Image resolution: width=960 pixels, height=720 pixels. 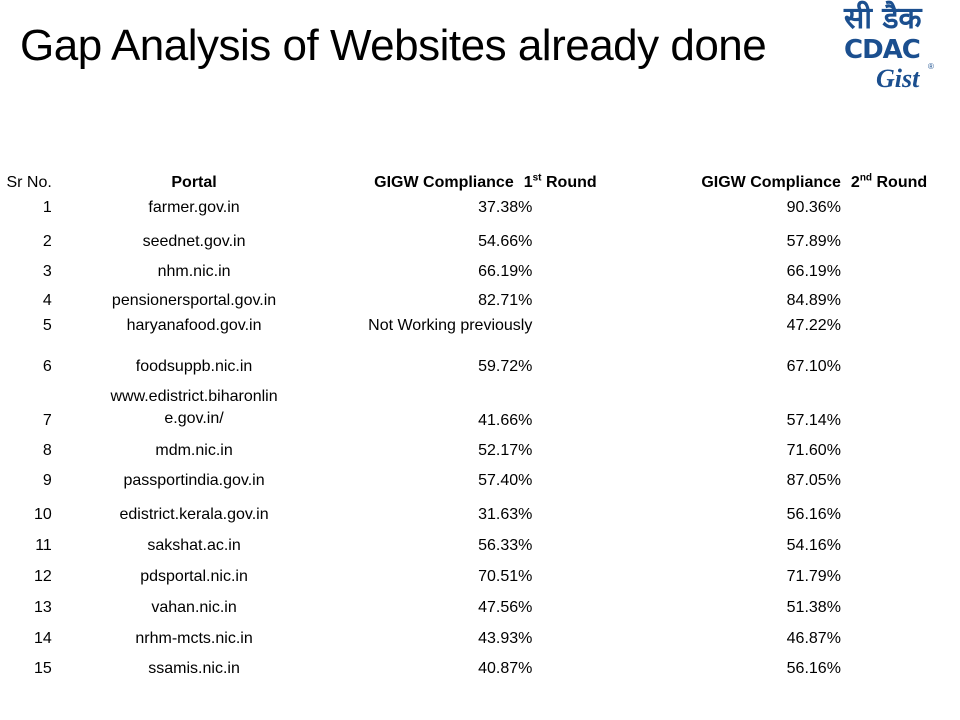 I want to click on cell-portal: sakshat.ac.in, so click(x=194, y=545).